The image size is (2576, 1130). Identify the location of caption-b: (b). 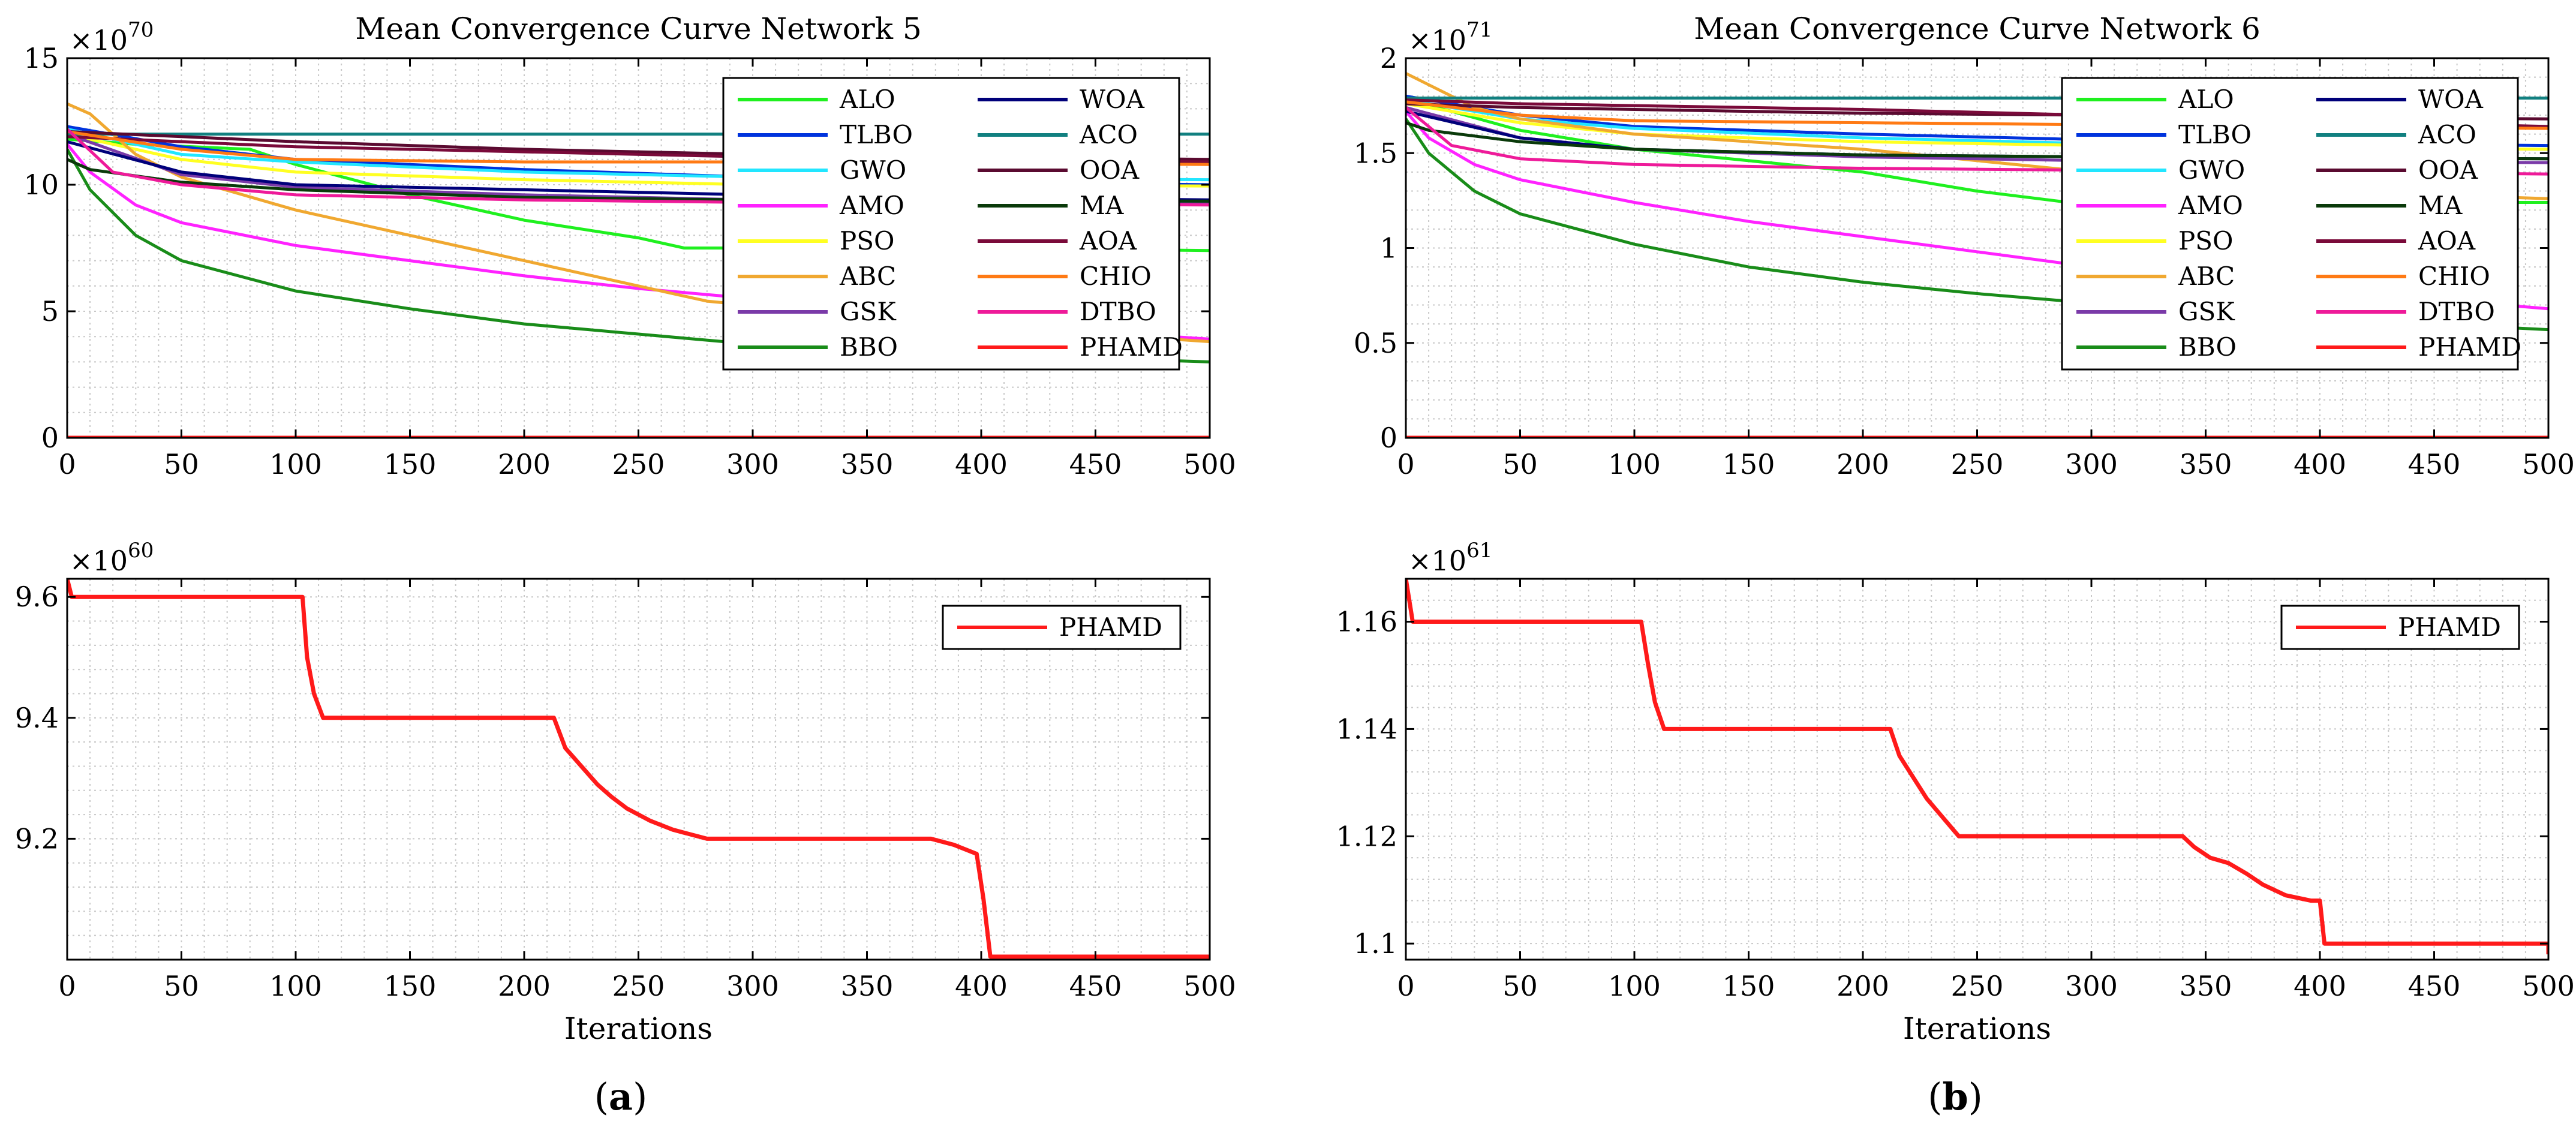
(1956, 1097).